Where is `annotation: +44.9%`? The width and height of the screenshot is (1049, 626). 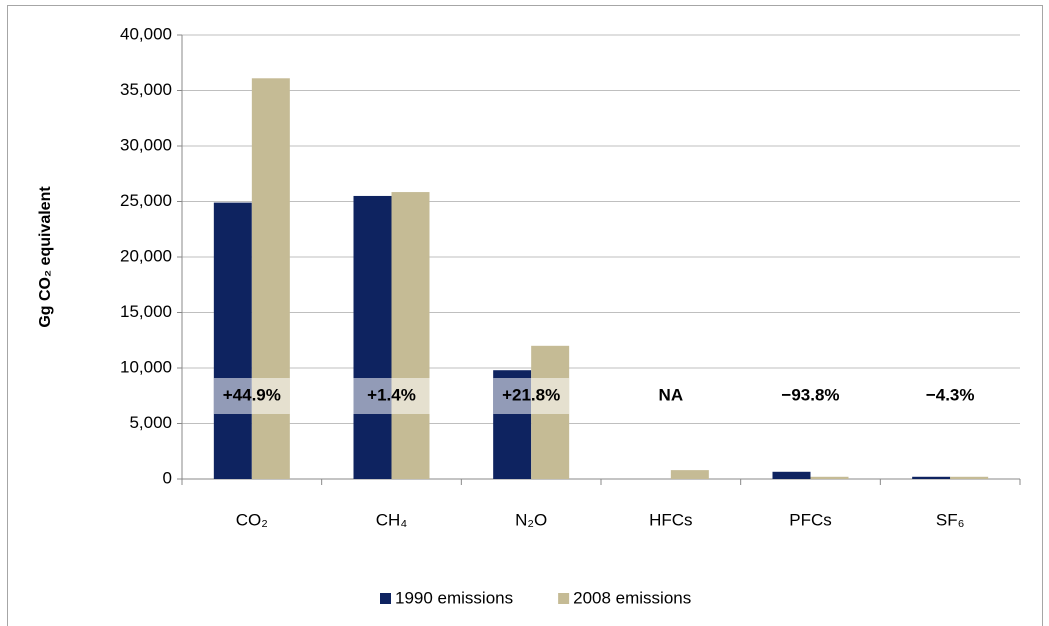
annotation: +44.9% is located at coordinates (252, 394).